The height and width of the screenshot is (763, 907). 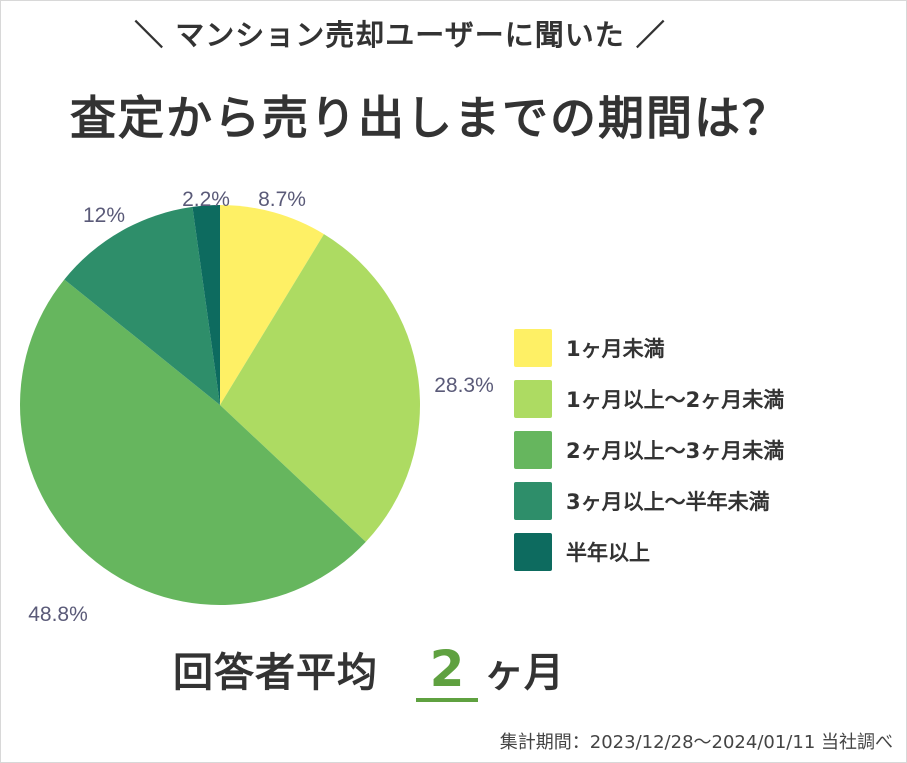 I want to click on legend-item: 半年以上, so click(x=649, y=551).